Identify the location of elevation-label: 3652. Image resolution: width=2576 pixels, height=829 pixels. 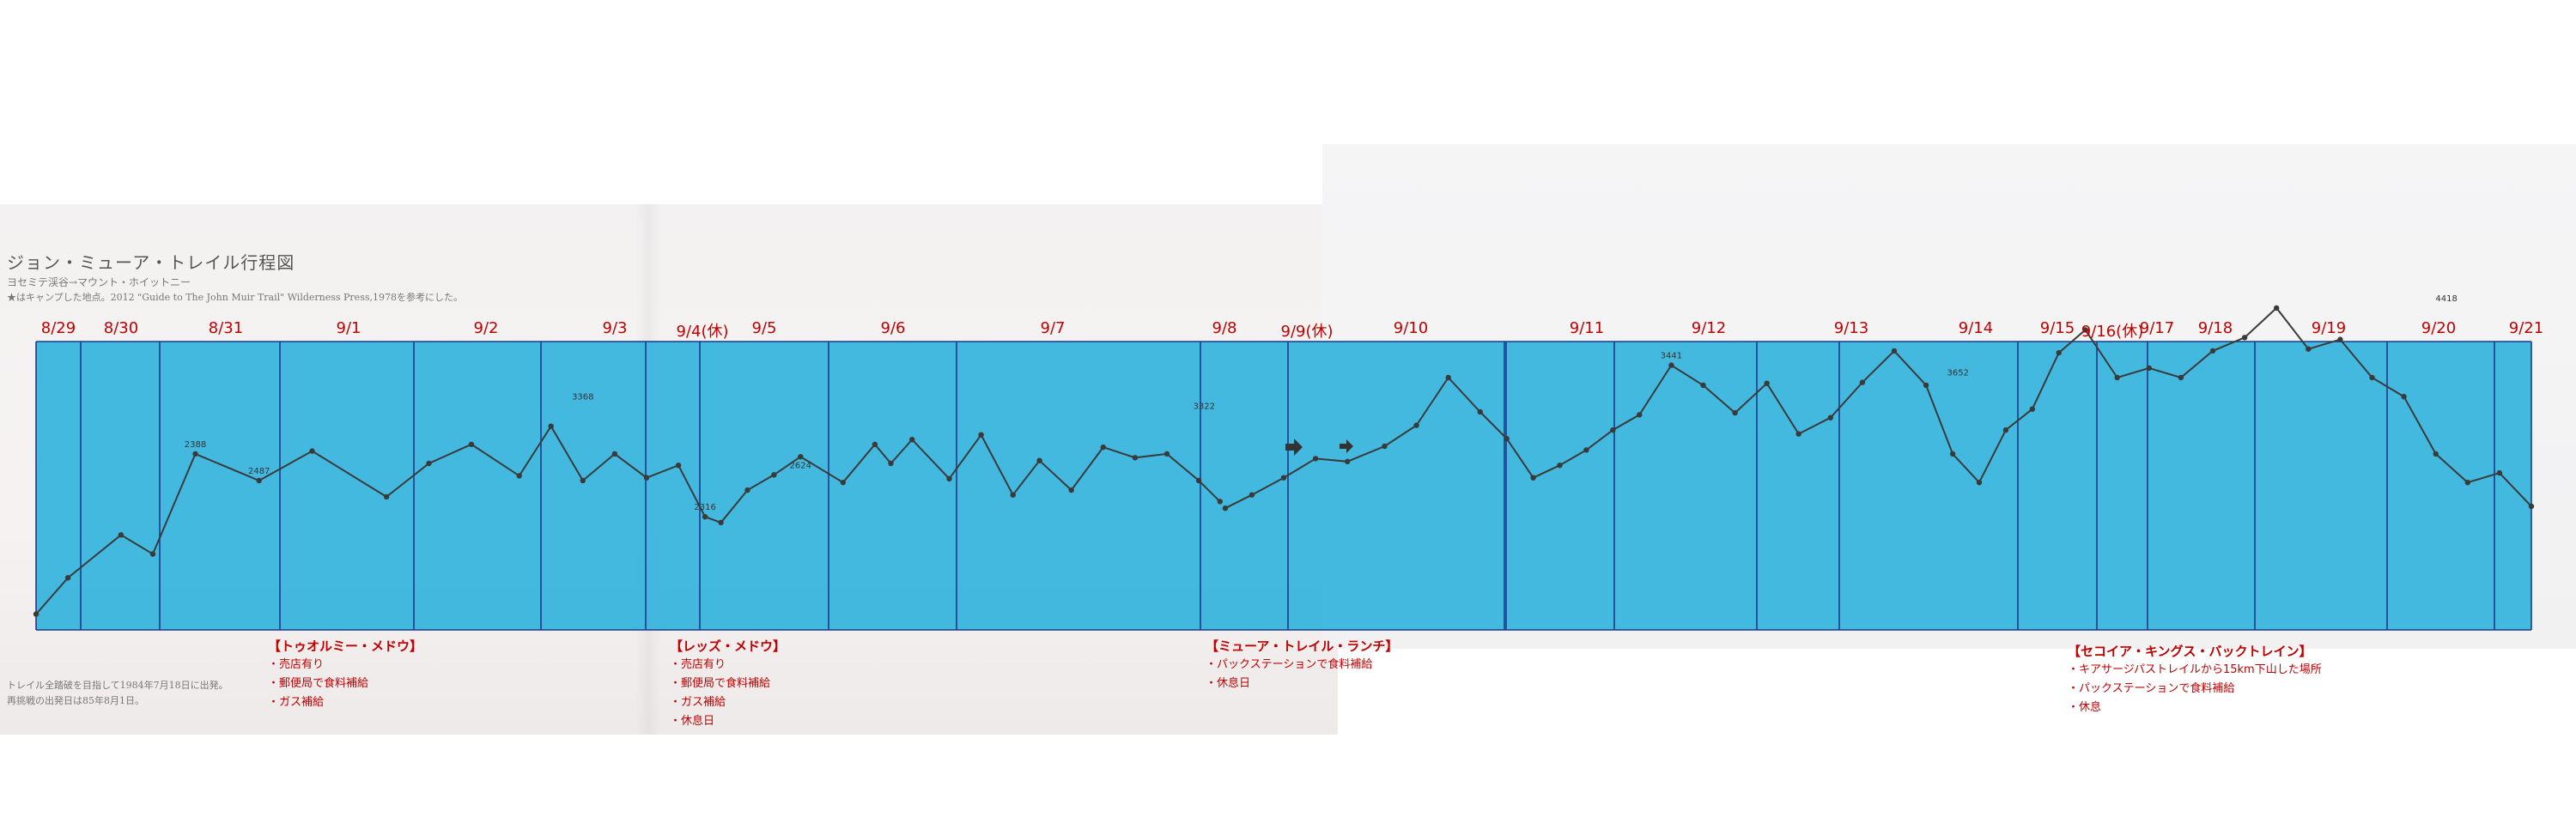
(1958, 373).